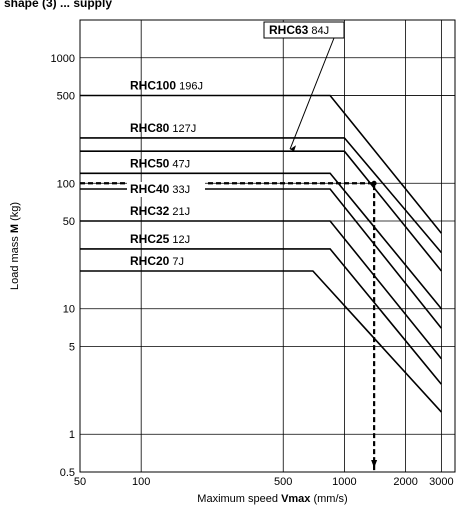  What do you see at coordinates (160, 211) in the screenshot?
I see `series-label-rhc32: RHC32 21J` at bounding box center [160, 211].